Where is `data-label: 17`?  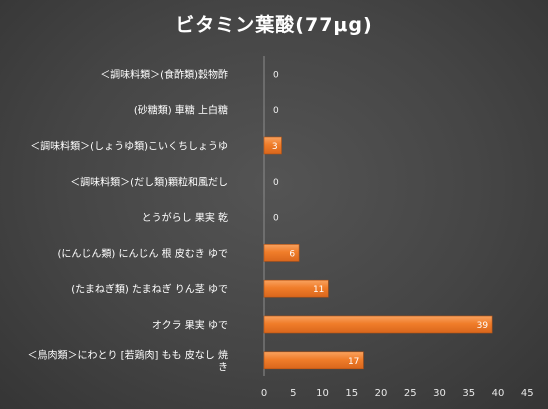
data-label: 17 is located at coordinates (353, 362).